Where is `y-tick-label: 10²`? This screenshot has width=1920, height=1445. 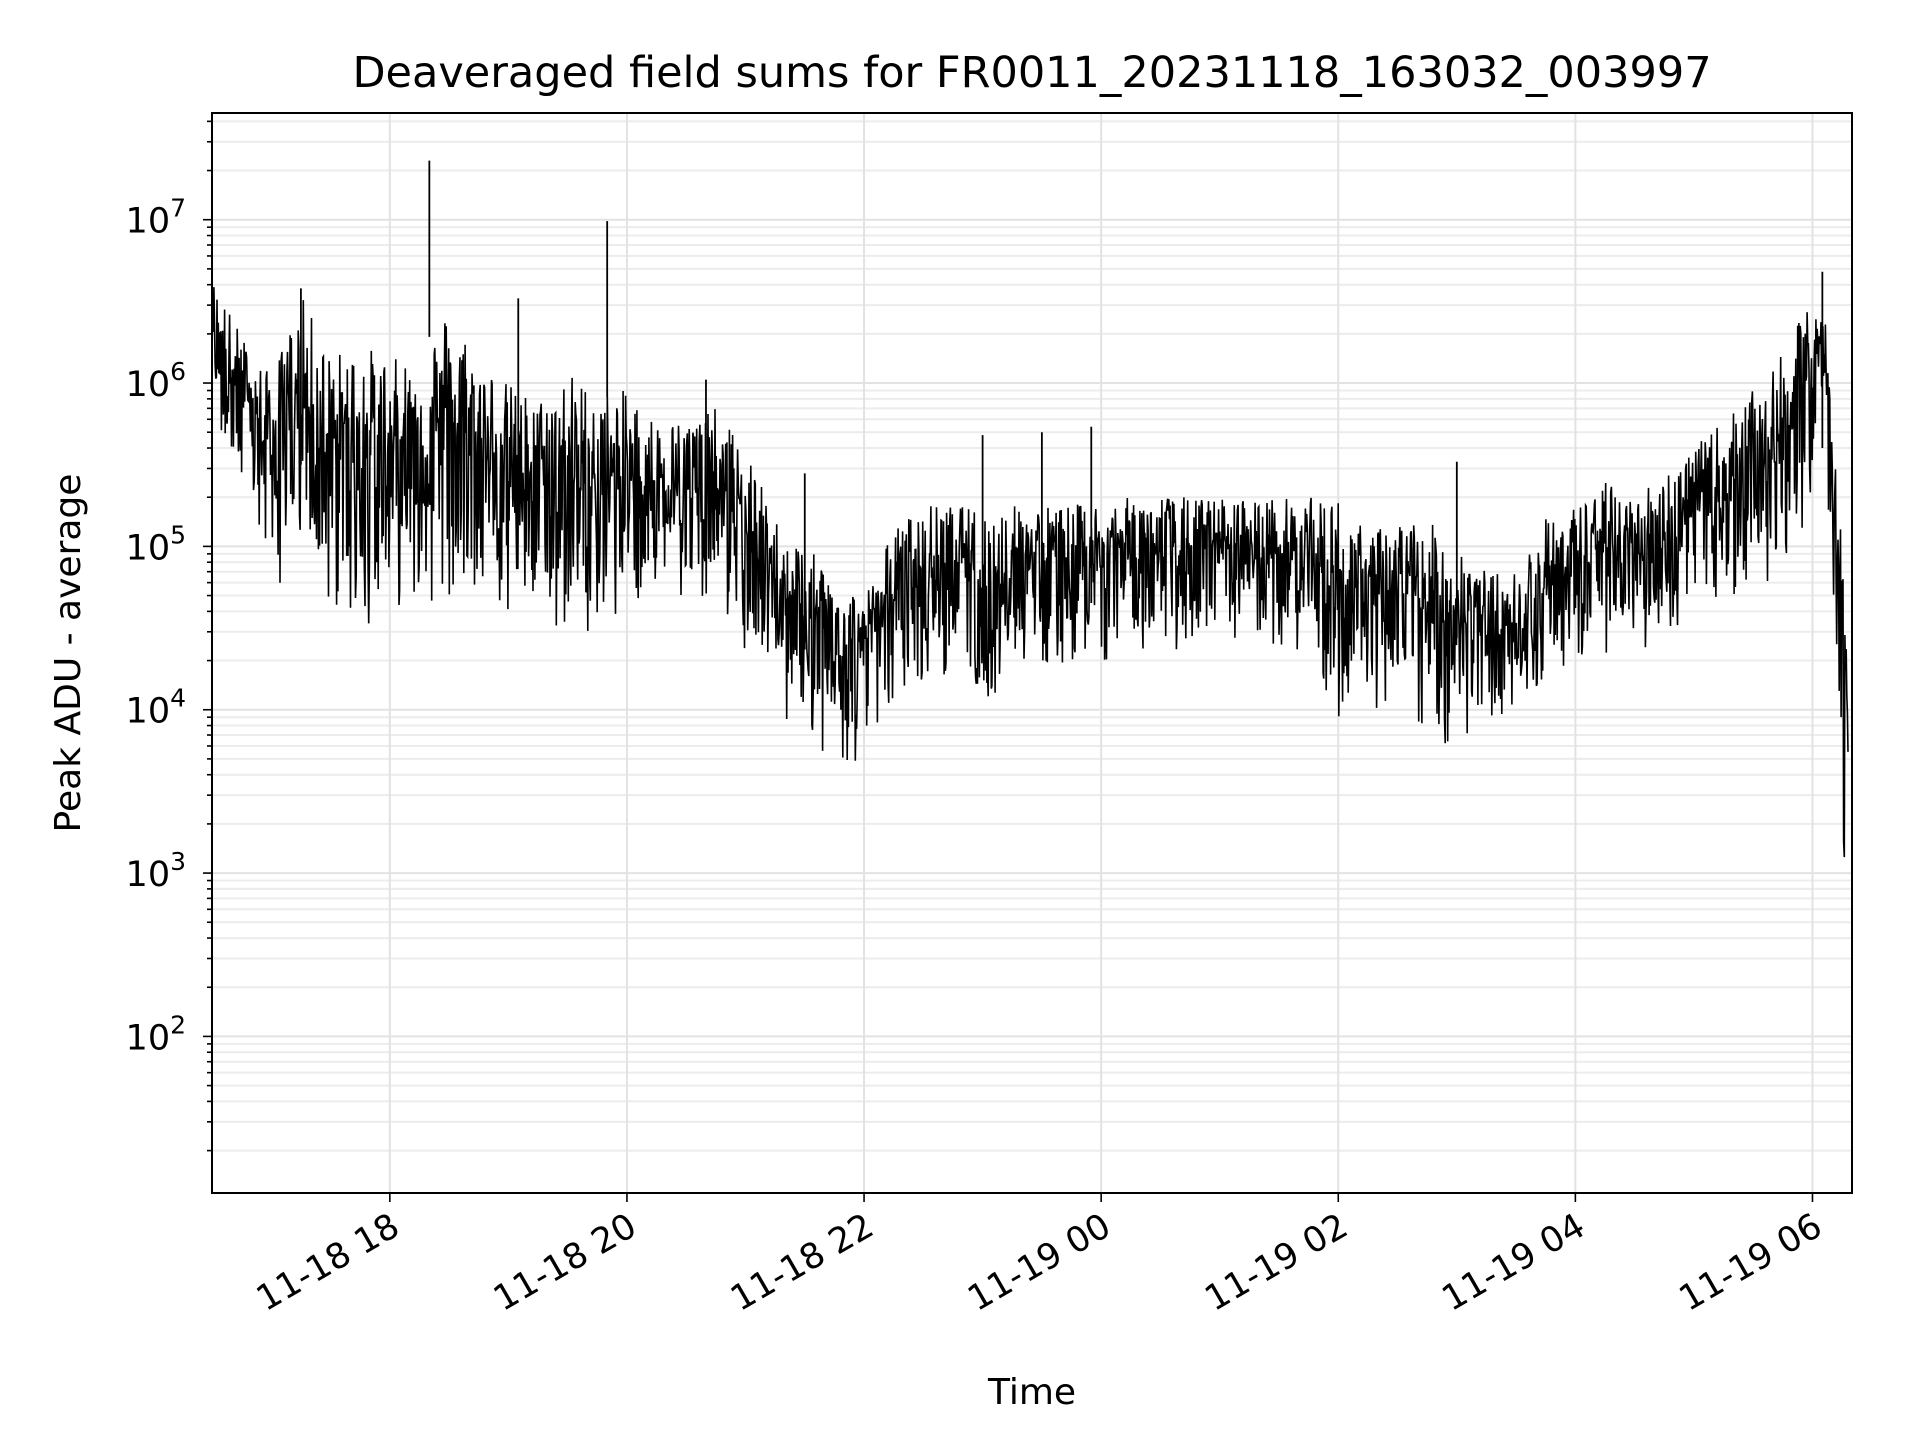 y-tick-label: 10² is located at coordinates (156, 1034).